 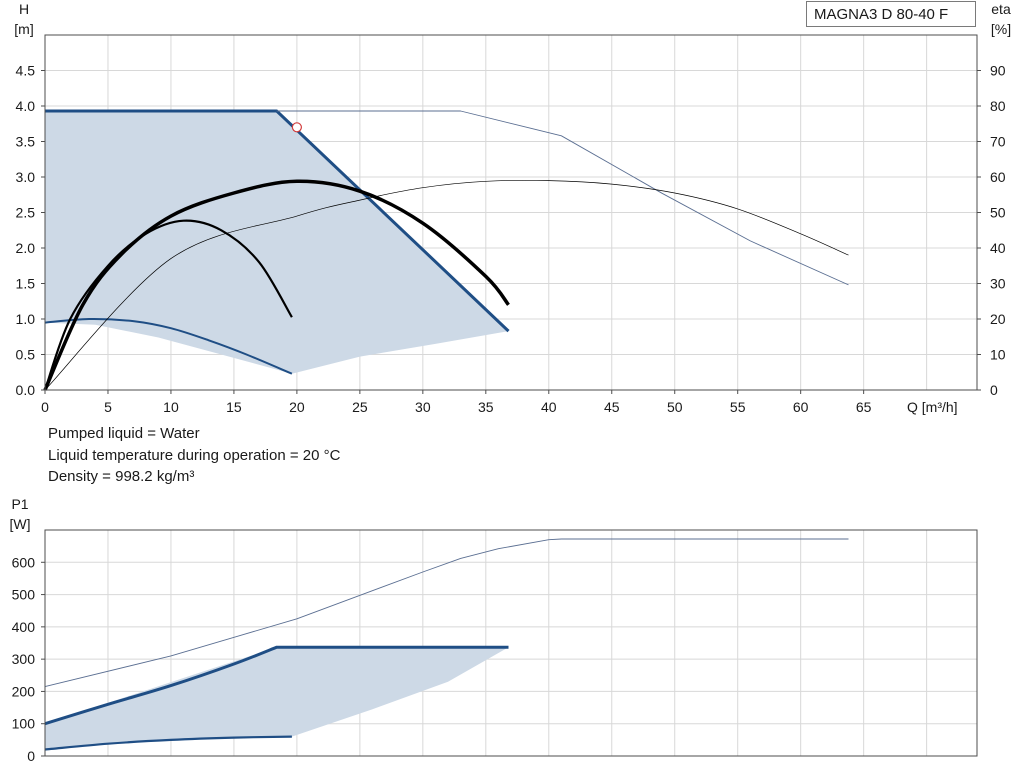 What do you see at coordinates (45, 407) in the screenshot?
I see `x-tick-label: 0` at bounding box center [45, 407].